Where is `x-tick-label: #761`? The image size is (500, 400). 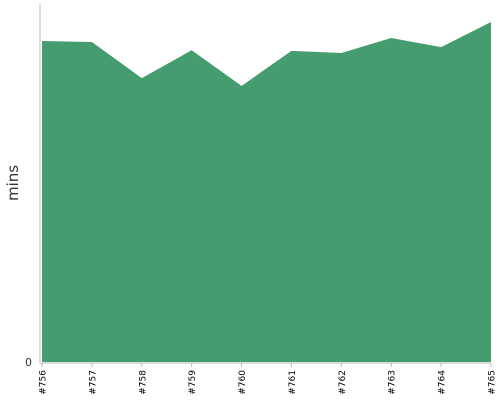
x-tick-label: #761 is located at coordinates (293, 382).